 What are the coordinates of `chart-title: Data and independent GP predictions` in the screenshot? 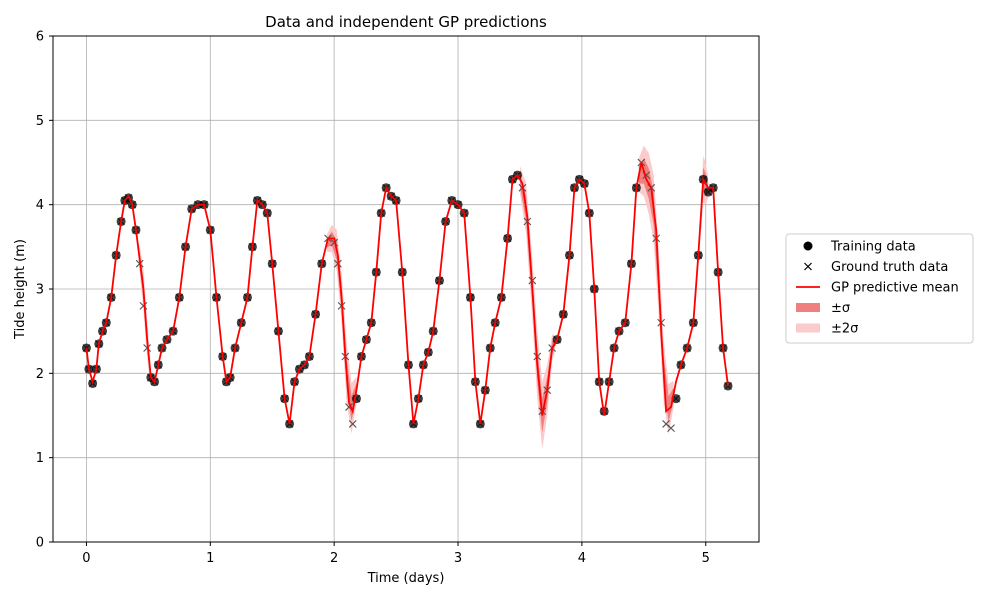 It's located at (406, 22).